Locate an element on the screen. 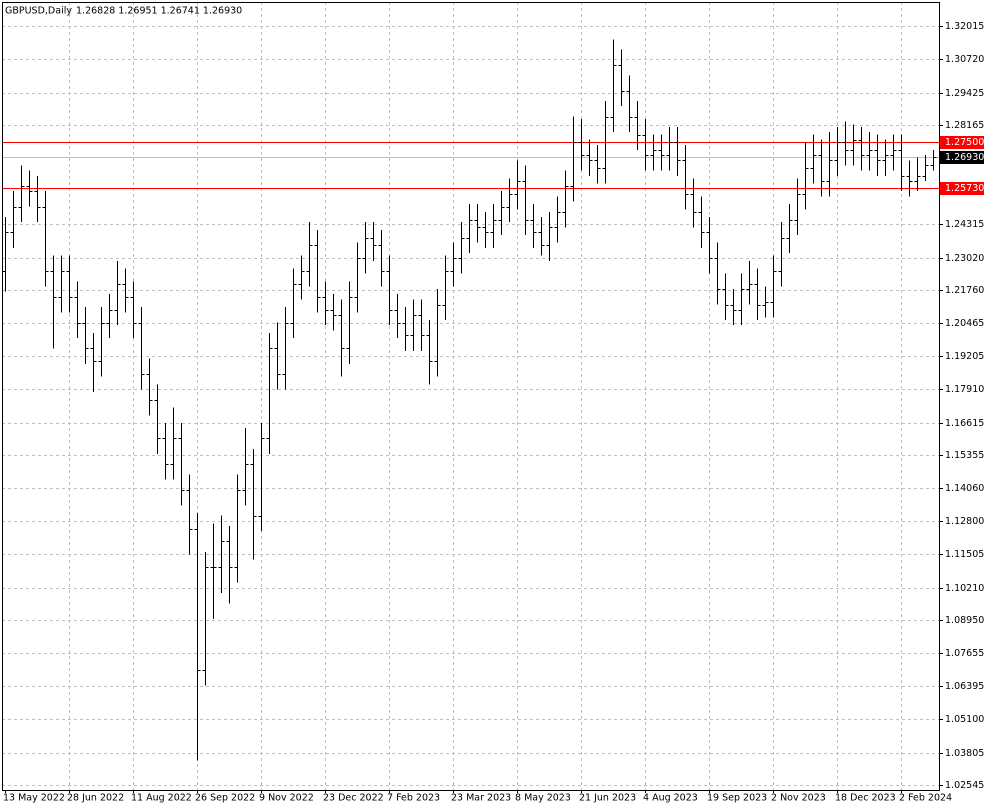 The image size is (985, 808). y-tick-label: 1.05100 is located at coordinates (964, 719).